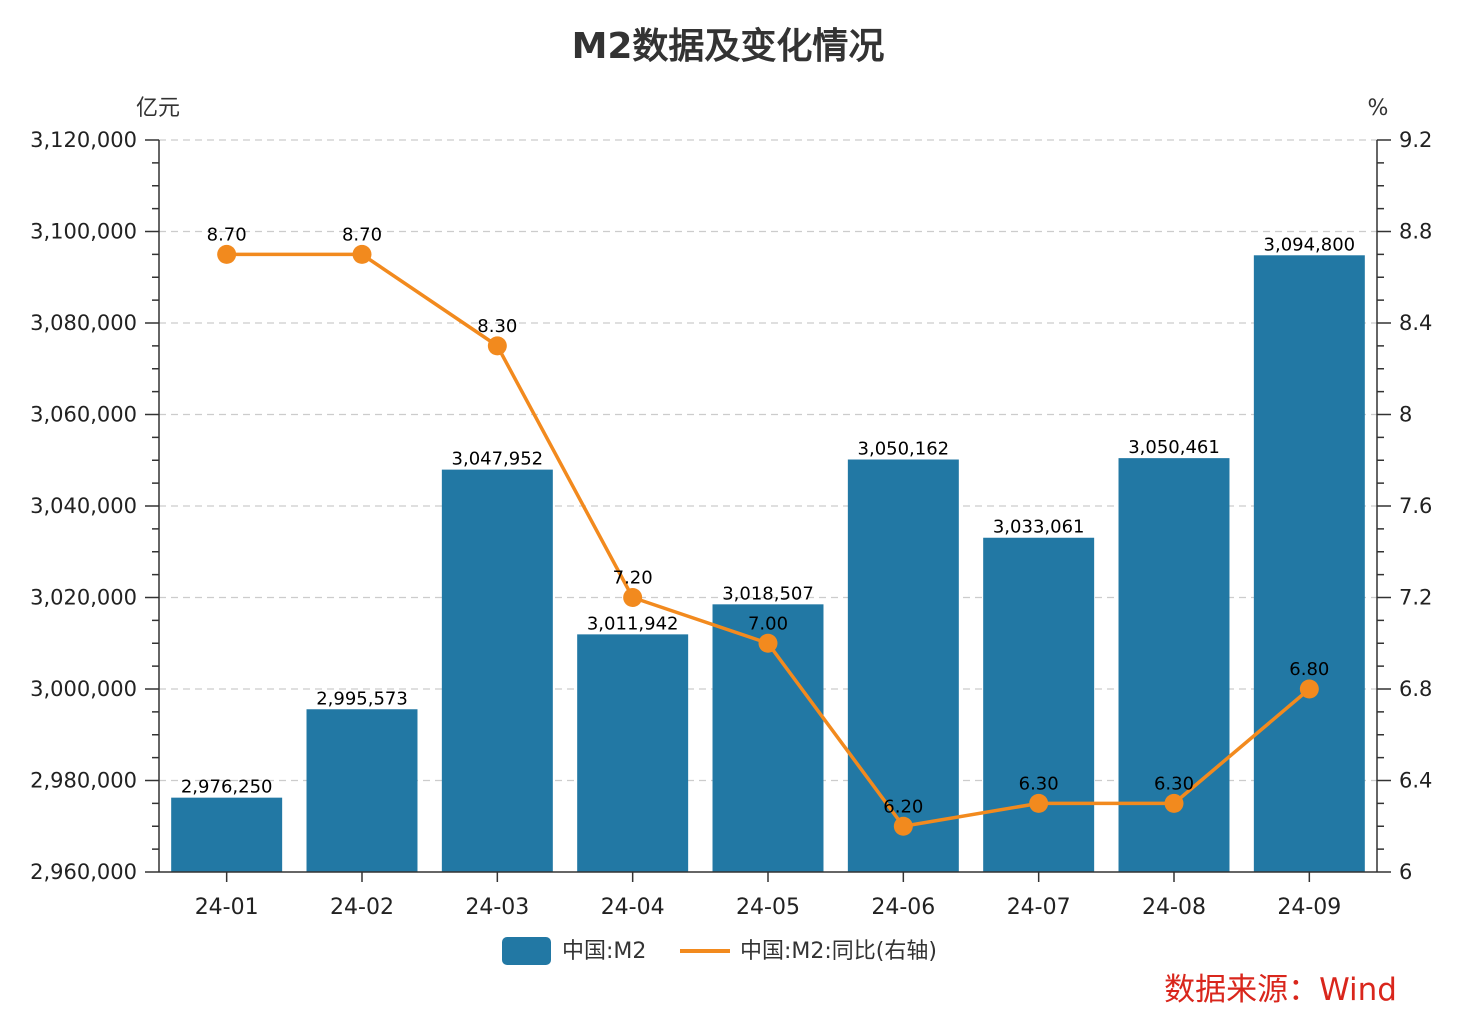 This screenshot has width=1457, height=1035. Describe the element at coordinates (1378, 108) in the screenshot. I see `right-axis-unit: %` at that location.